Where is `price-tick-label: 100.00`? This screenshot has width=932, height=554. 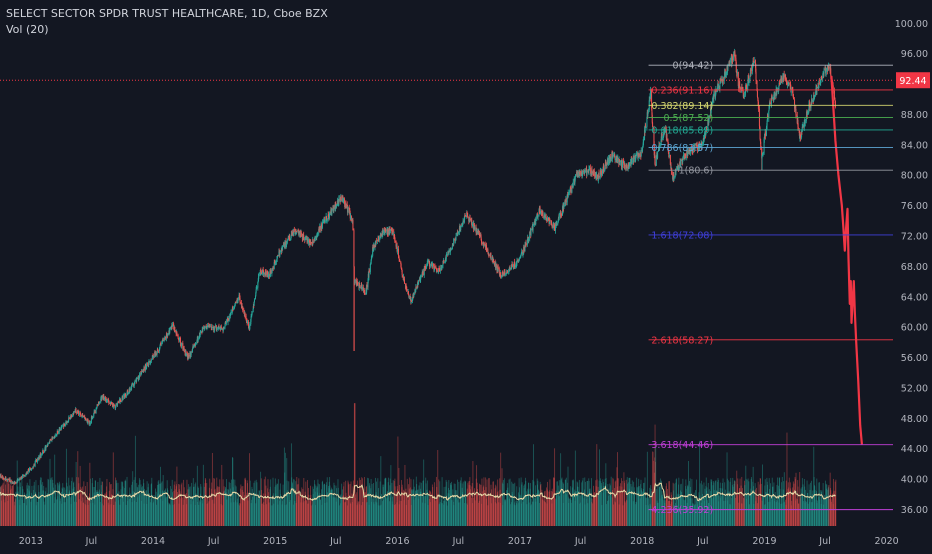 price-tick-label: 100.00 is located at coordinates (911, 24).